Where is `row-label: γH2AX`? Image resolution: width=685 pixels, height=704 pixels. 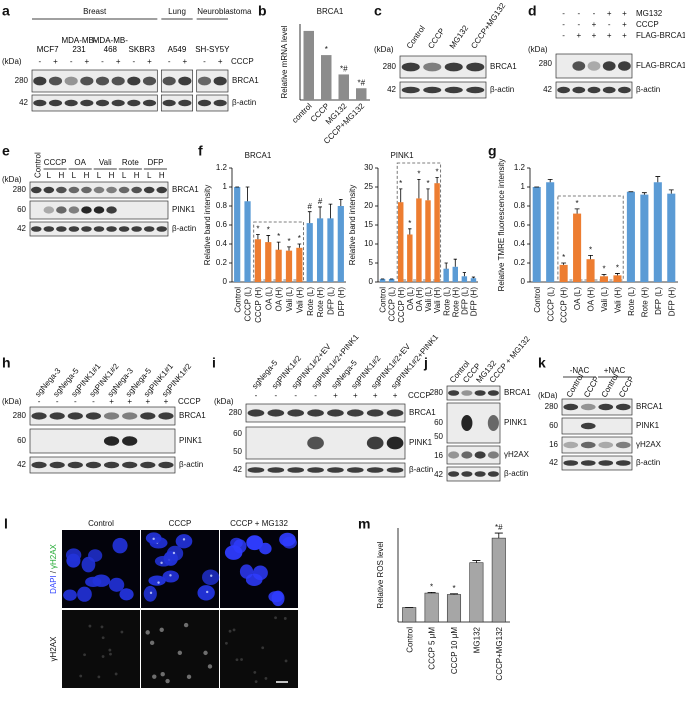
row-label: γH2AX is located at coordinates (53, 649).